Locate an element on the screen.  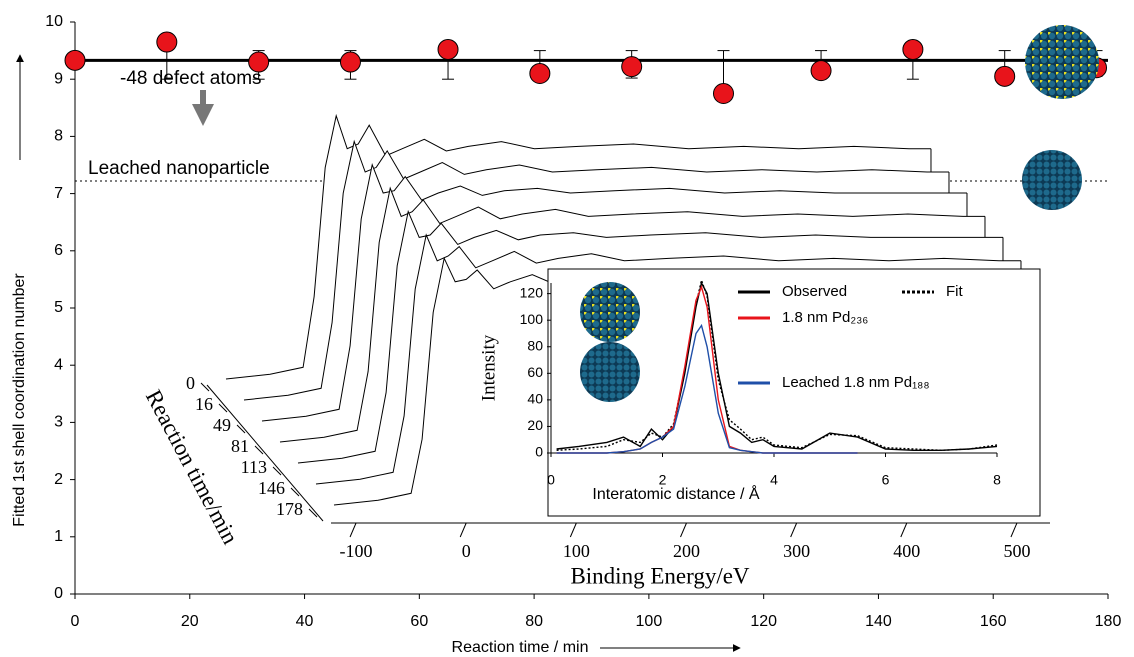
x-tick-label: 40 is located at coordinates (305, 621).